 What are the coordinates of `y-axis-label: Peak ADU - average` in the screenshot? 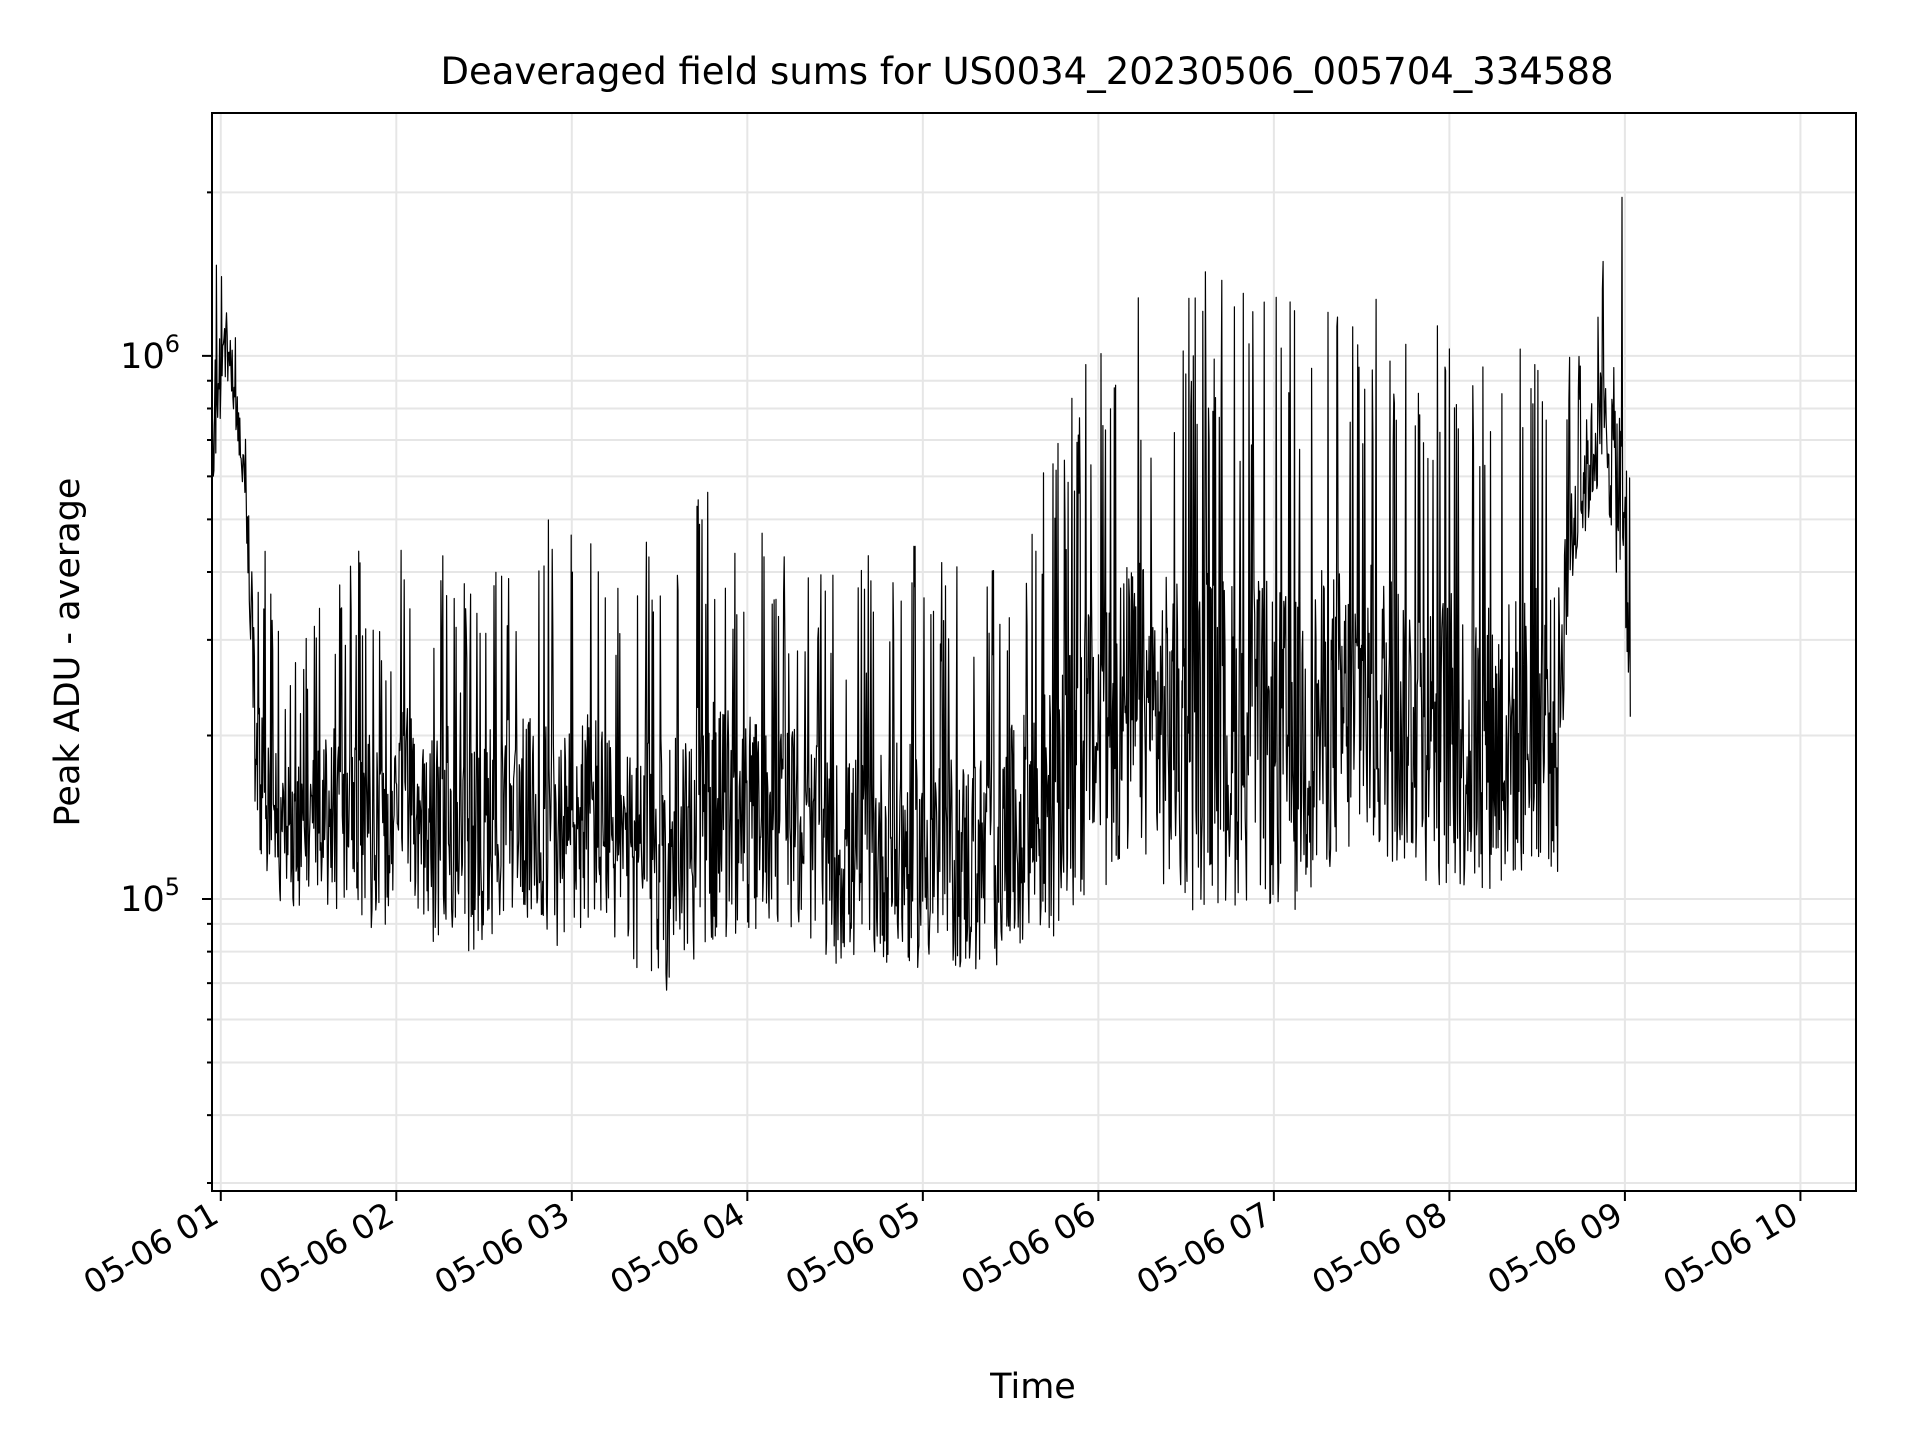 It's located at (68, 652).